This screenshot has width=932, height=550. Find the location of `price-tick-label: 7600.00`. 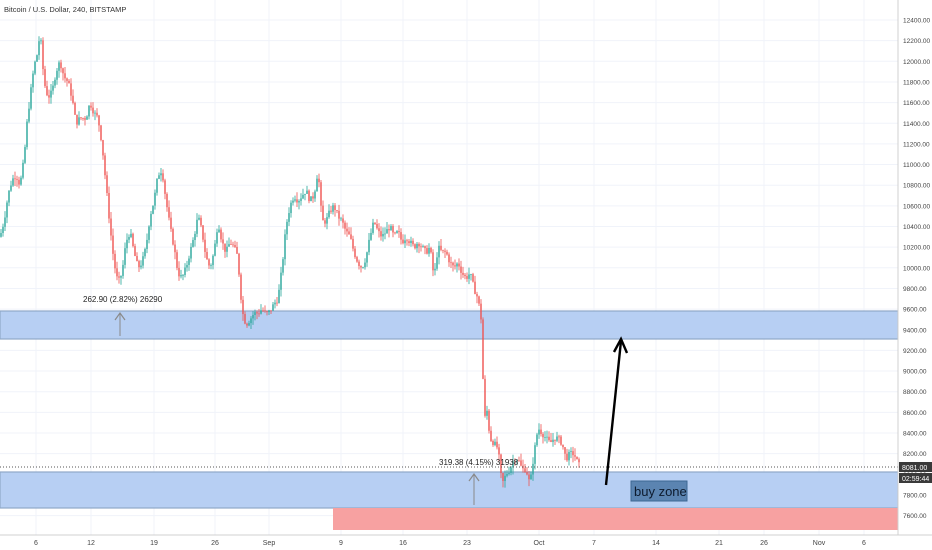

price-tick-label: 7600.00 is located at coordinates (915, 516).